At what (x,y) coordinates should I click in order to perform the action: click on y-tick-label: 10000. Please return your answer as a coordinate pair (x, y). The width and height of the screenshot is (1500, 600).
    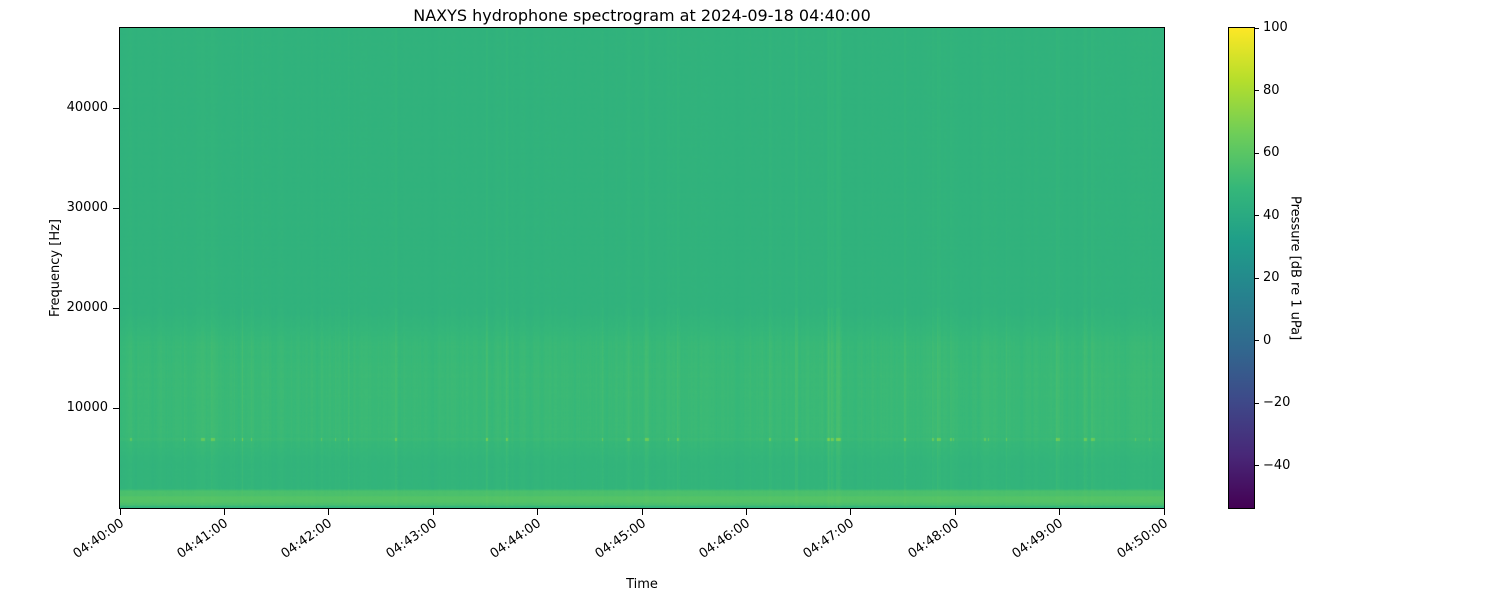
    Looking at the image, I should click on (87, 407).